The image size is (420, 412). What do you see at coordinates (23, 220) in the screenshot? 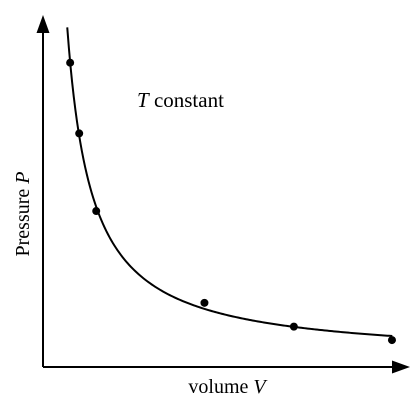
I see `y-axis-label-text: Pressure` at bounding box center [23, 220].